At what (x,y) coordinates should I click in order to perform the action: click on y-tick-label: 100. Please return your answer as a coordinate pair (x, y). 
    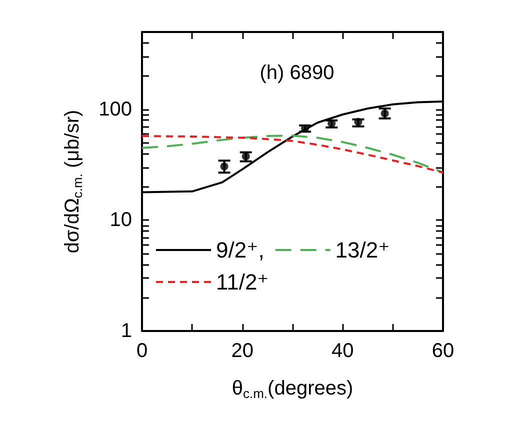
    Looking at the image, I should click on (115, 109).